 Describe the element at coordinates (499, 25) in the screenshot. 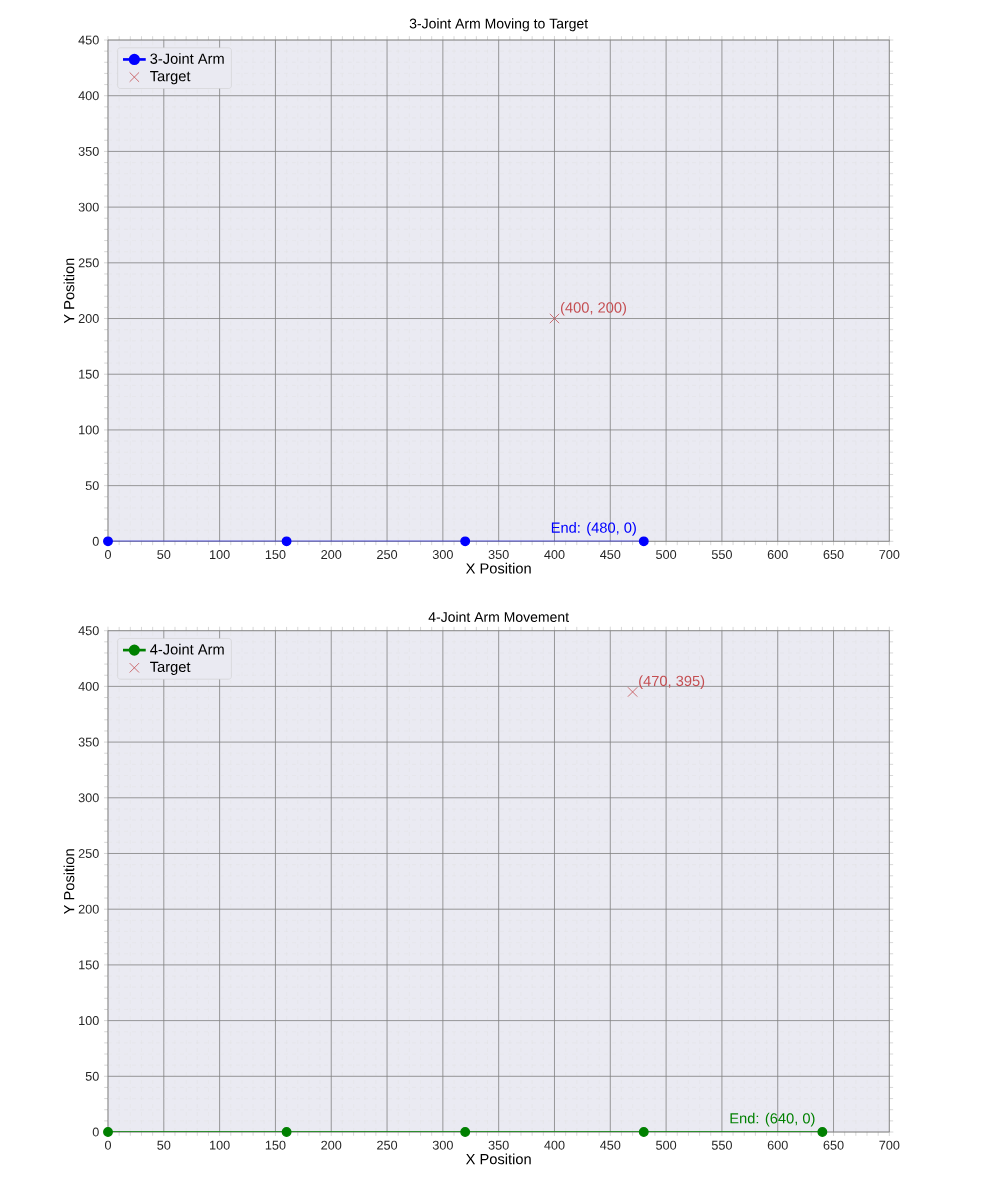

I see `chart-title: 3-Joint Arm Moving to Target` at that location.